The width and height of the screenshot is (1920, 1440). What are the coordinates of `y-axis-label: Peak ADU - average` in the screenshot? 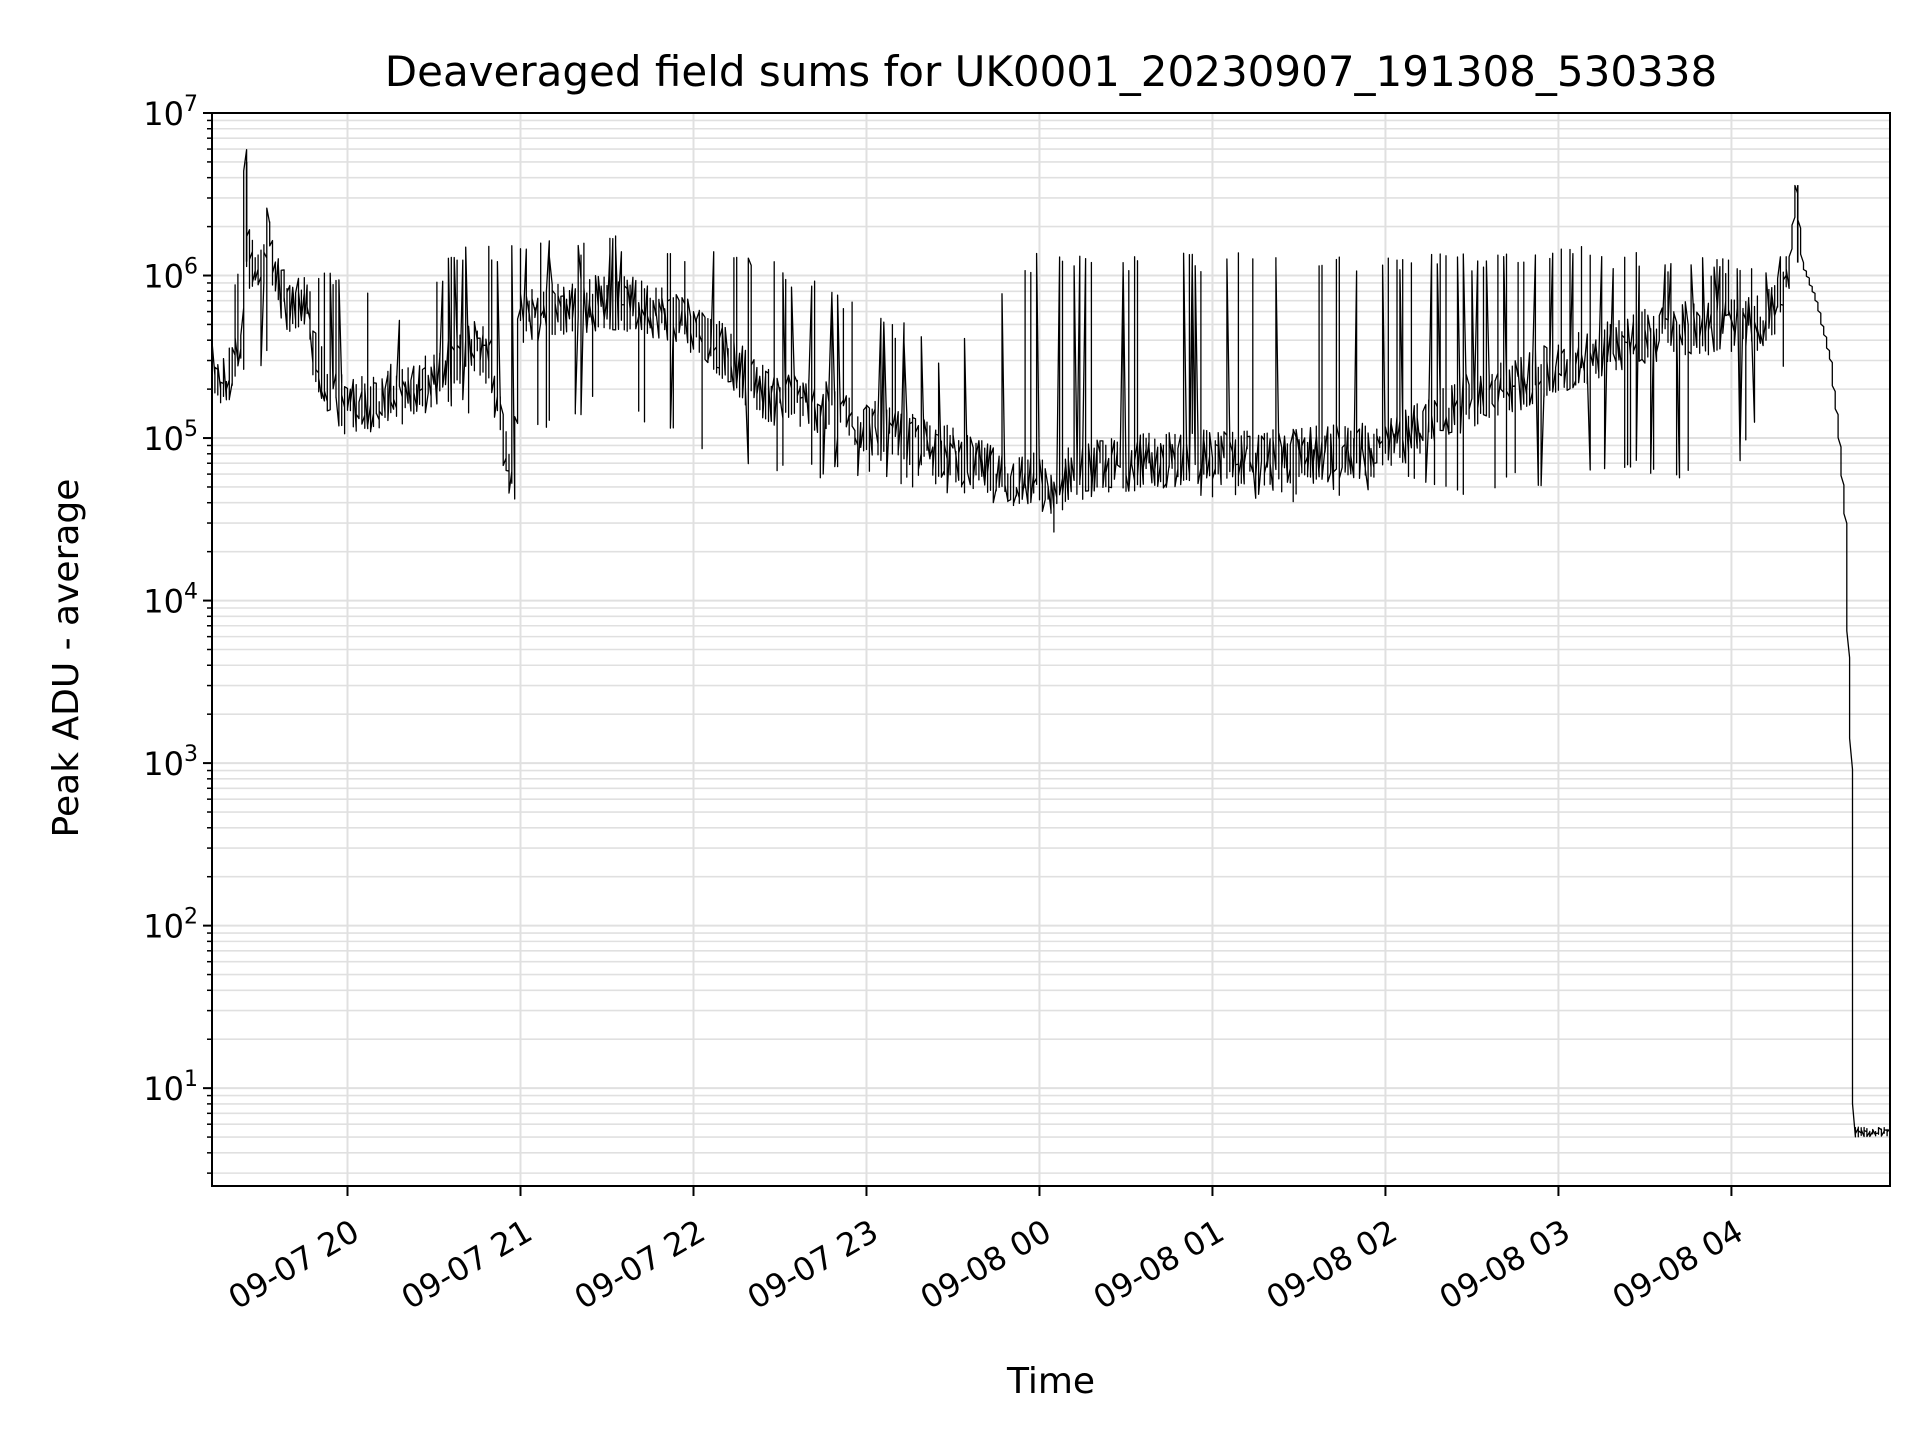 It's located at (66, 658).